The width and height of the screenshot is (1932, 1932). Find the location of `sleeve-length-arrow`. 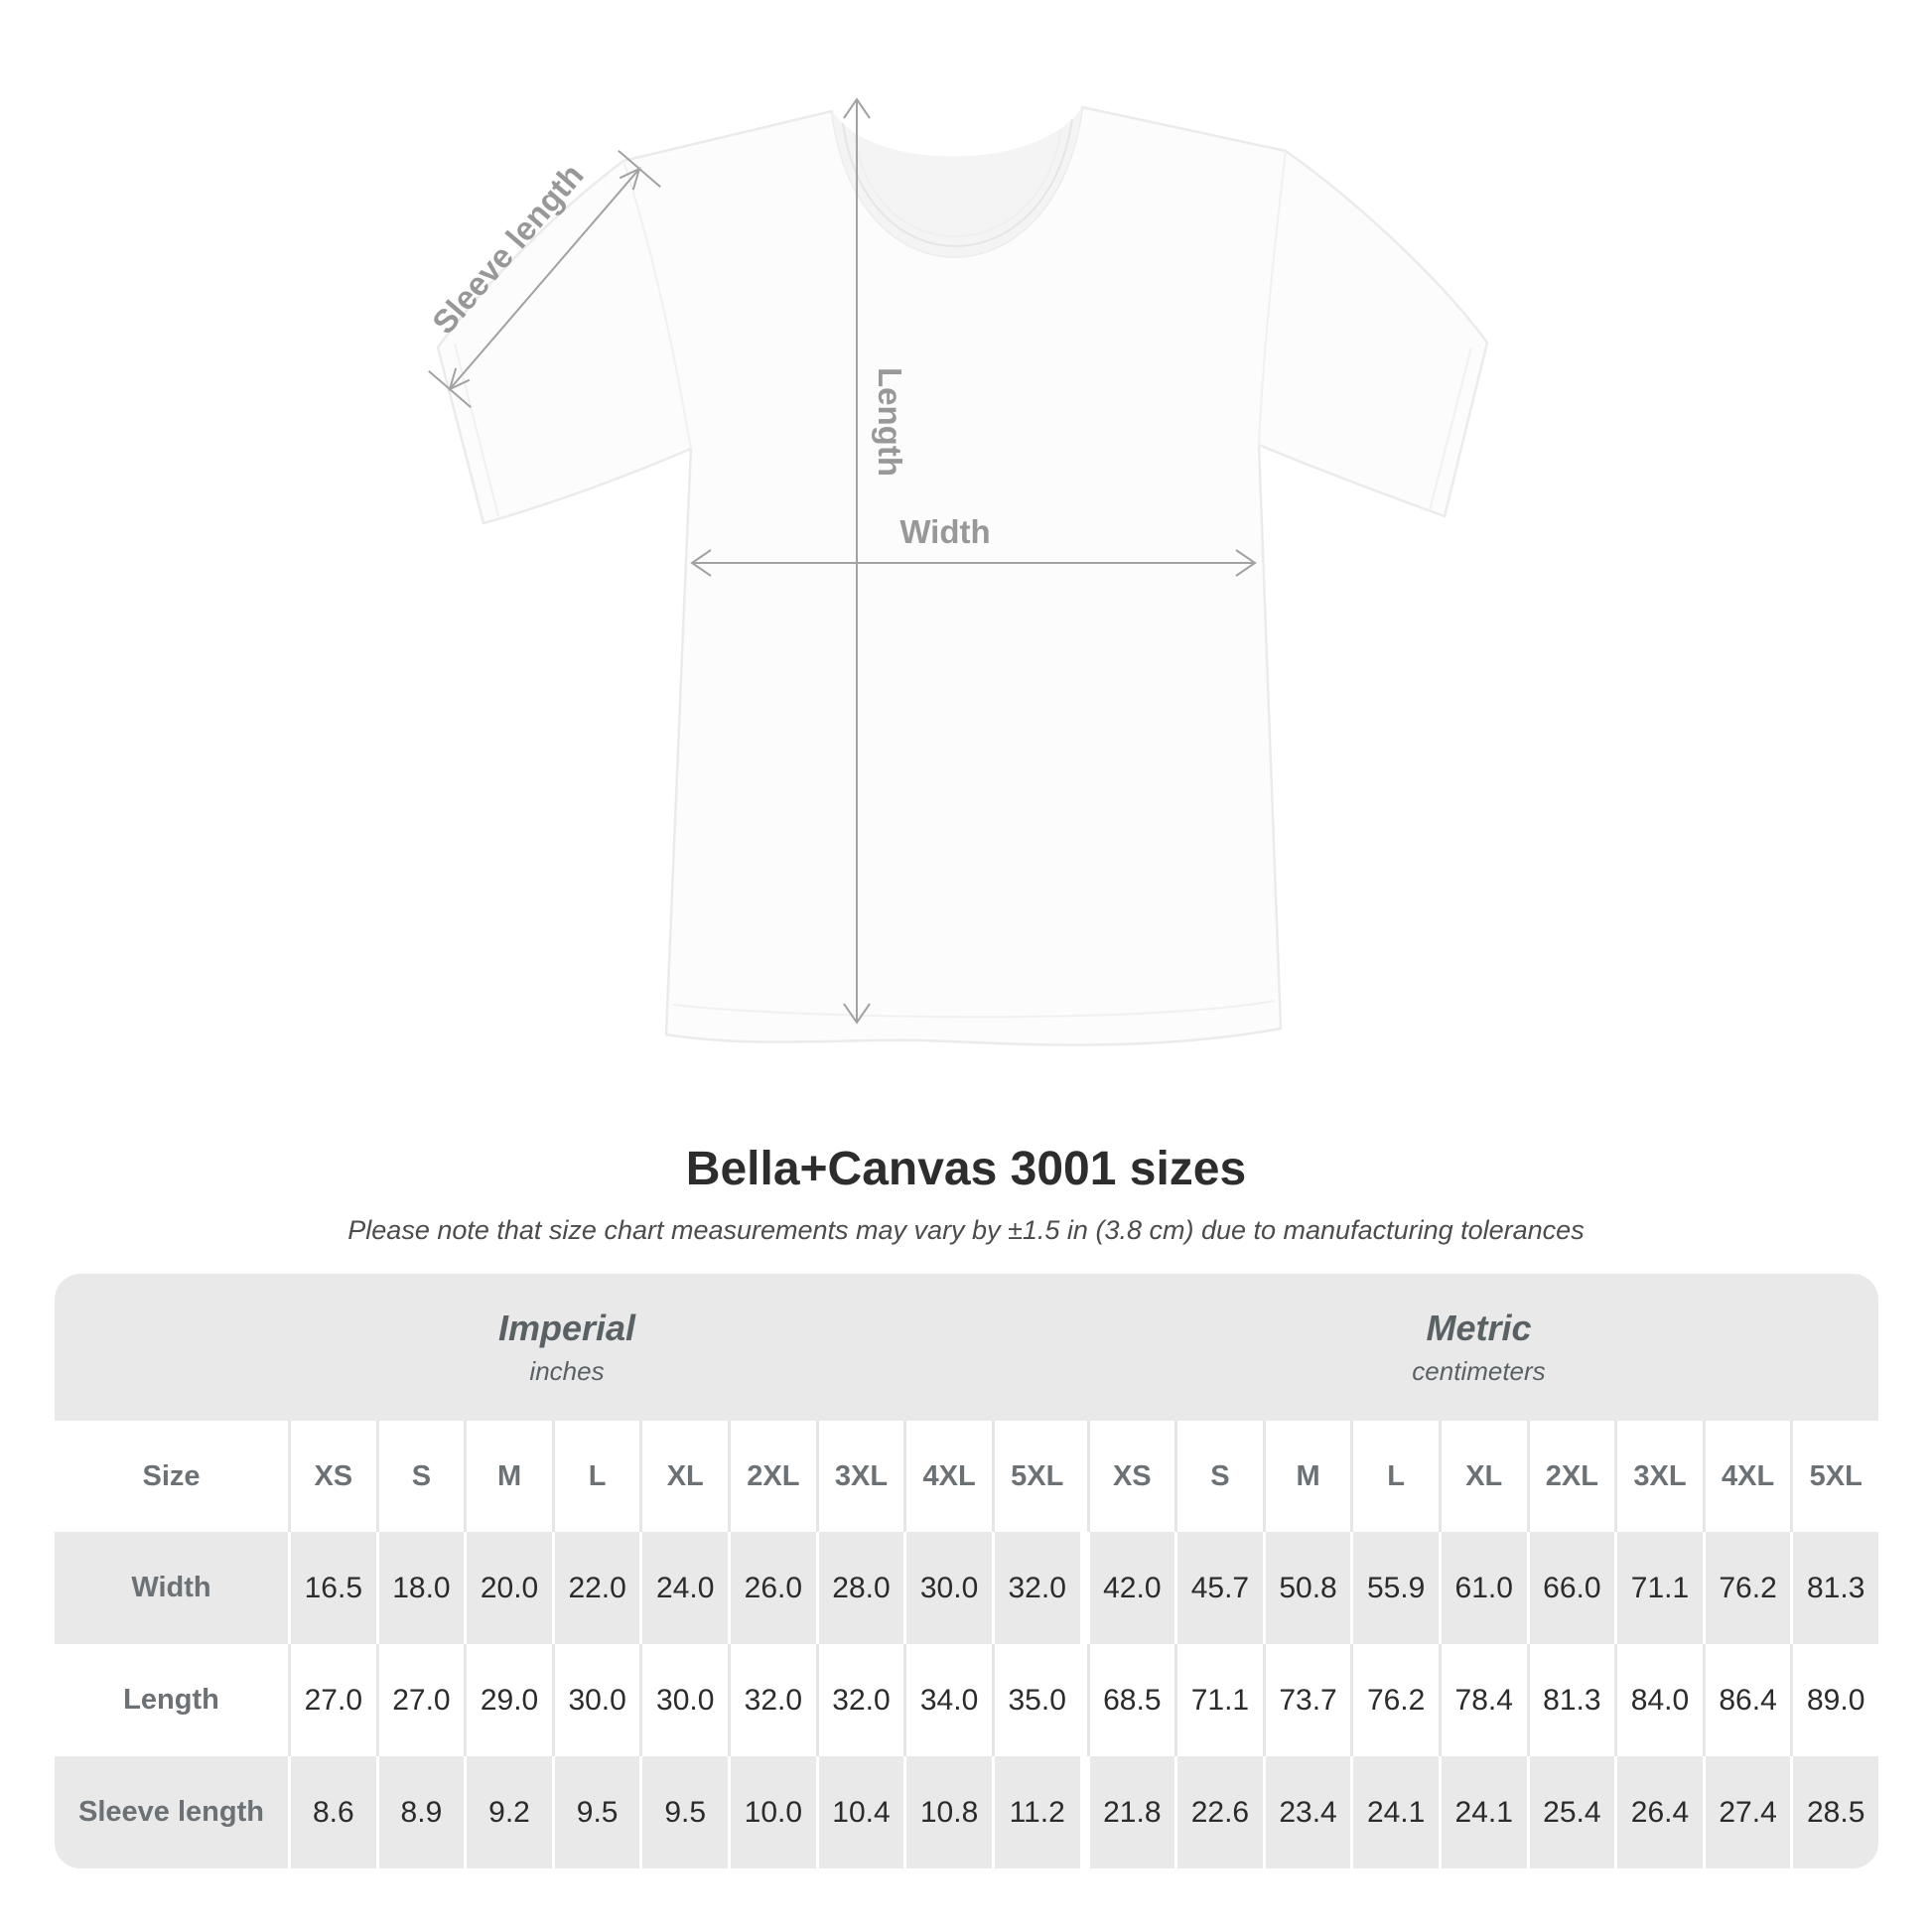

sleeve-length-arrow is located at coordinates (545, 279).